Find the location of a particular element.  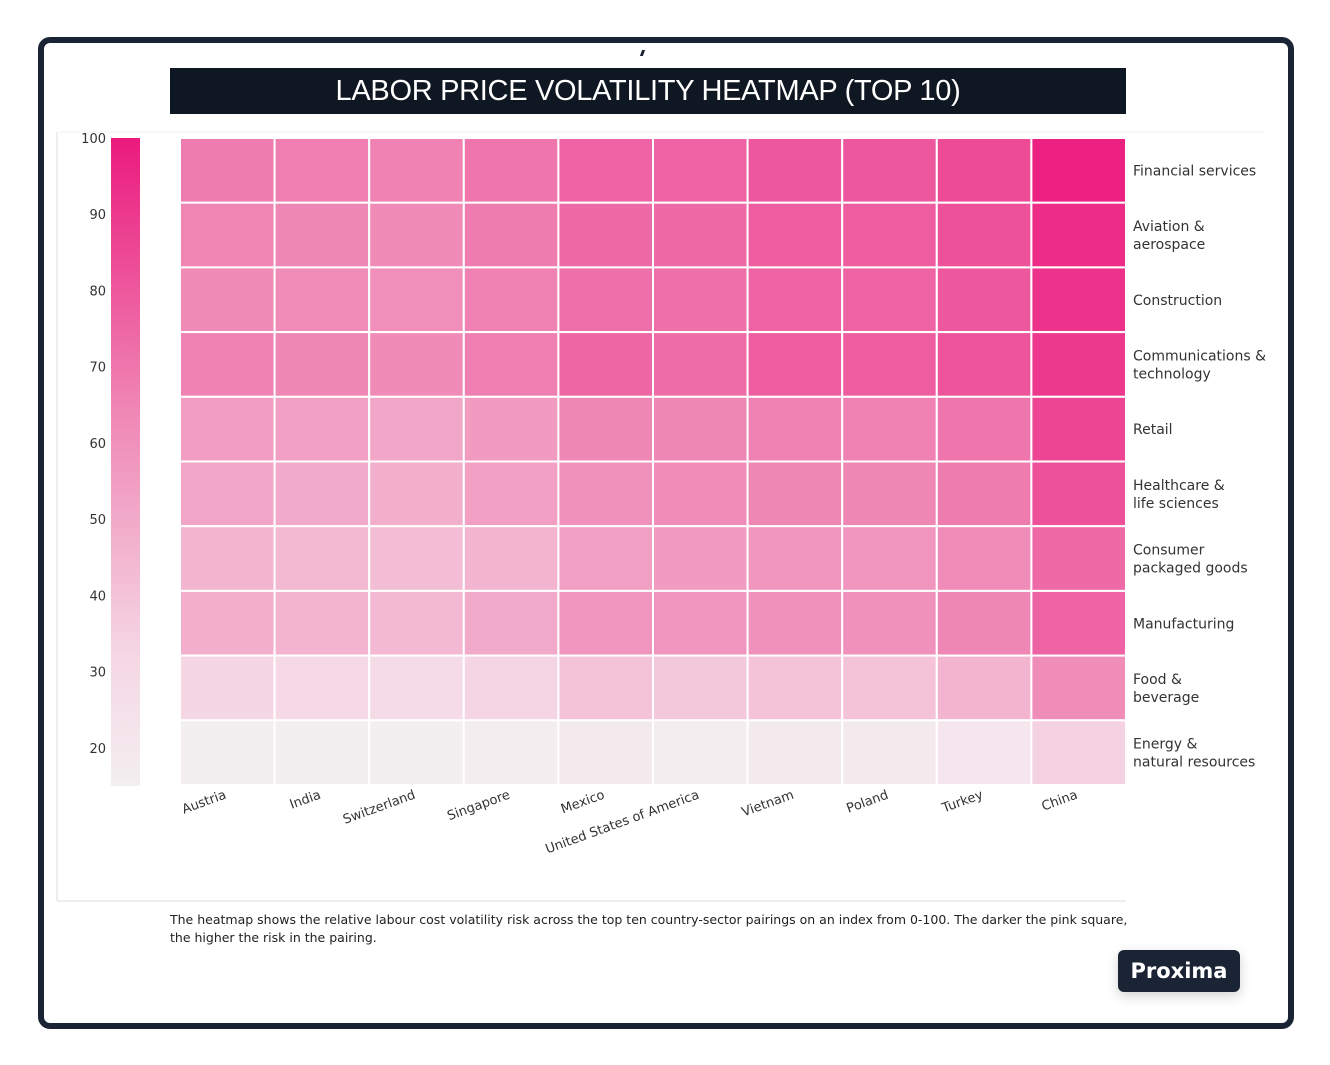

colorbar-tick-label: 40 is located at coordinates (97, 596).